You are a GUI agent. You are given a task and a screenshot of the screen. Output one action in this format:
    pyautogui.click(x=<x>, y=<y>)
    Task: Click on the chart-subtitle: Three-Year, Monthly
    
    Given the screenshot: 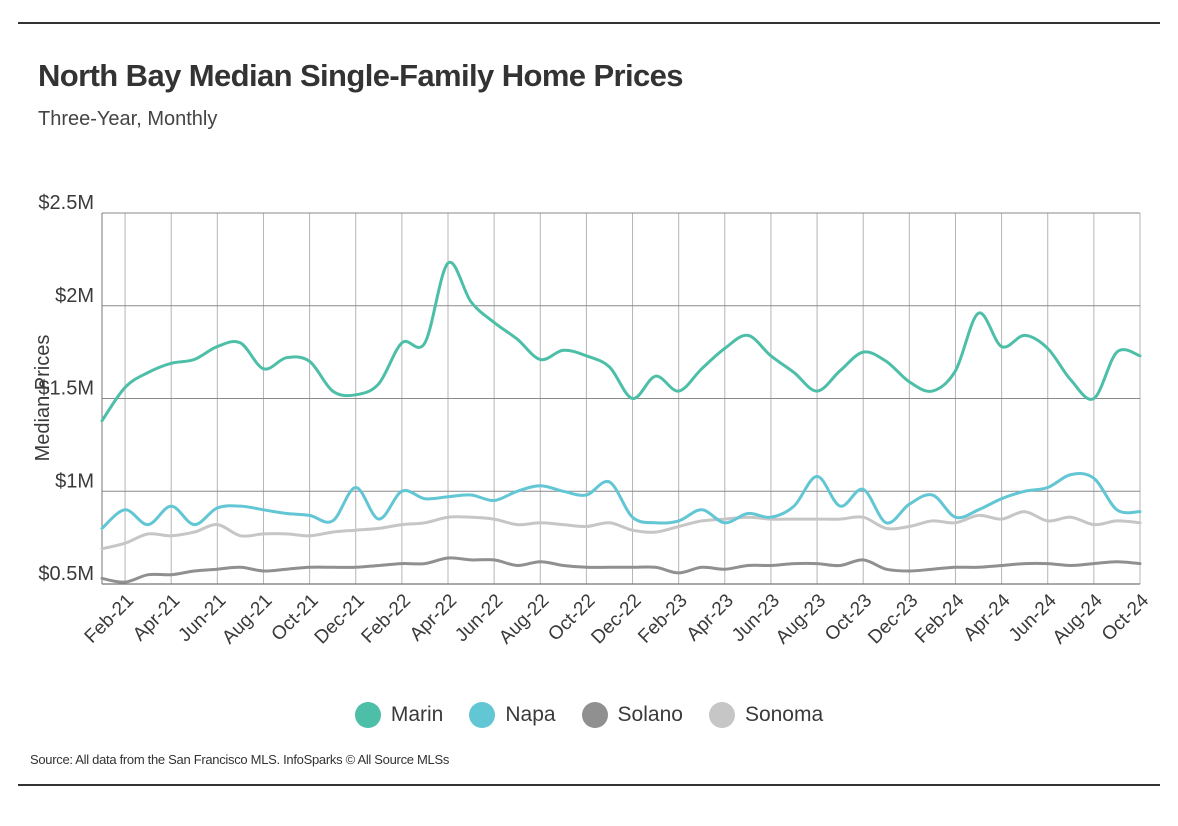 What is the action you would take?
    pyautogui.click(x=128, y=119)
    